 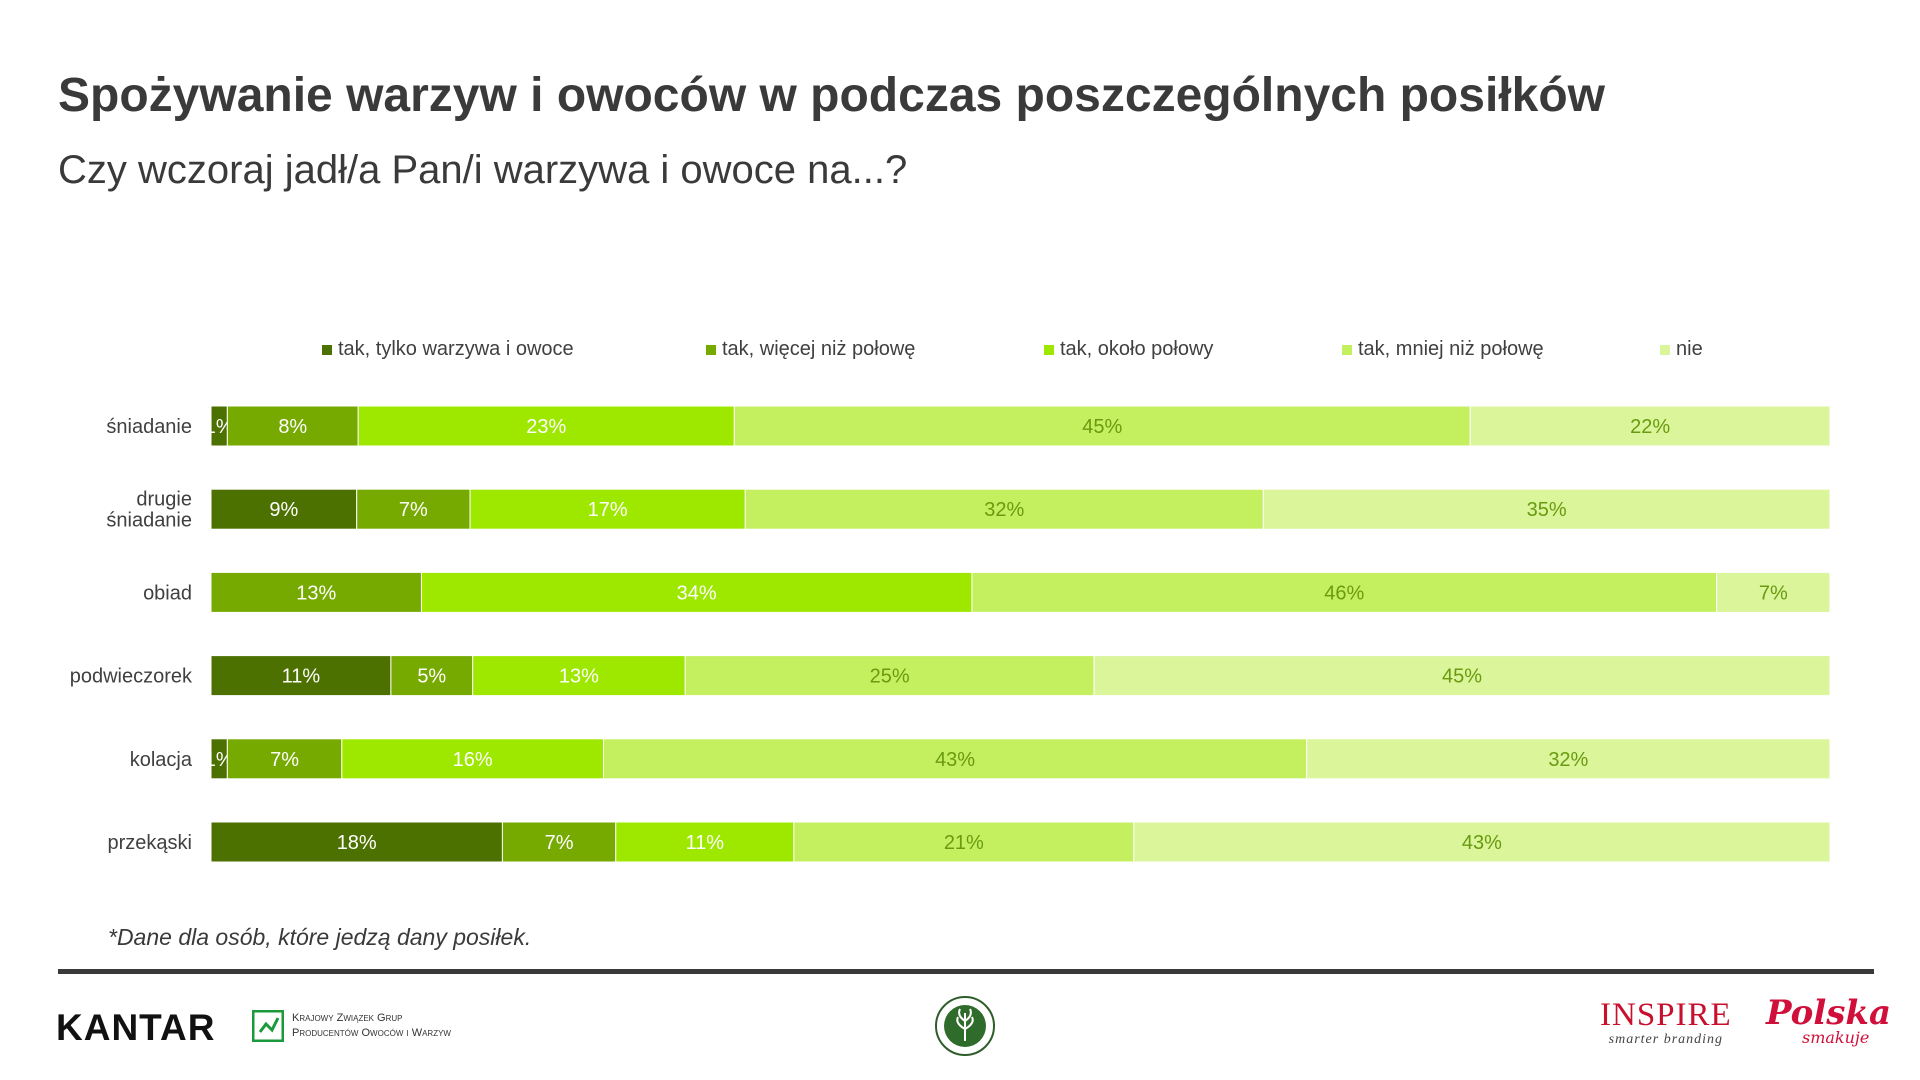 What do you see at coordinates (371, 1033) in the screenshot?
I see `kzg-line-2: Producentów Owoców i Warzyw` at bounding box center [371, 1033].